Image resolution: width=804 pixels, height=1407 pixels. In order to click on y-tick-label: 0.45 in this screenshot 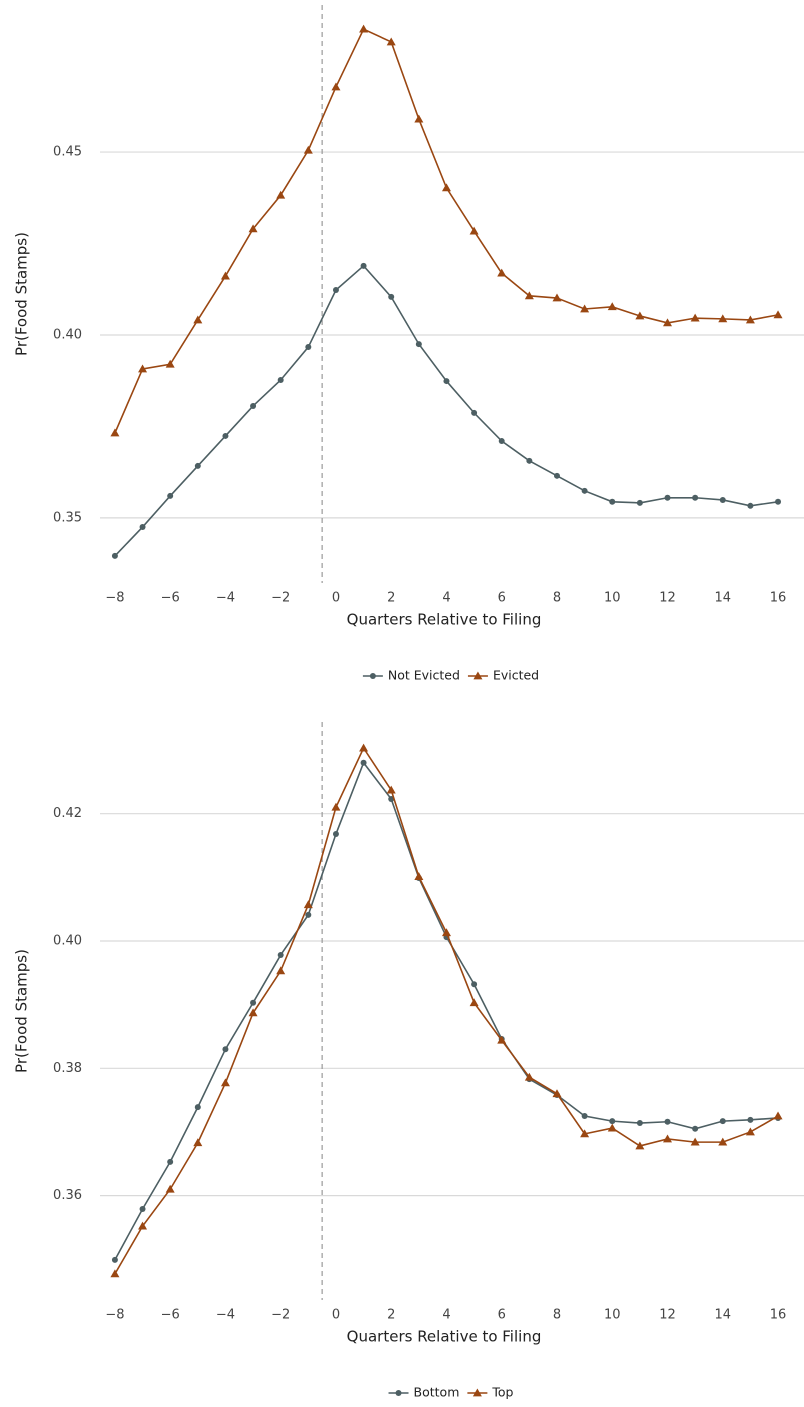, I will do `click(67, 152)`.